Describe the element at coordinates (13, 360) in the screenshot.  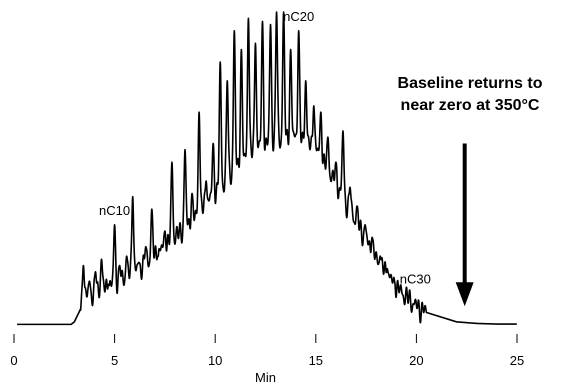
I see `x-tick-label-0: 0` at that location.